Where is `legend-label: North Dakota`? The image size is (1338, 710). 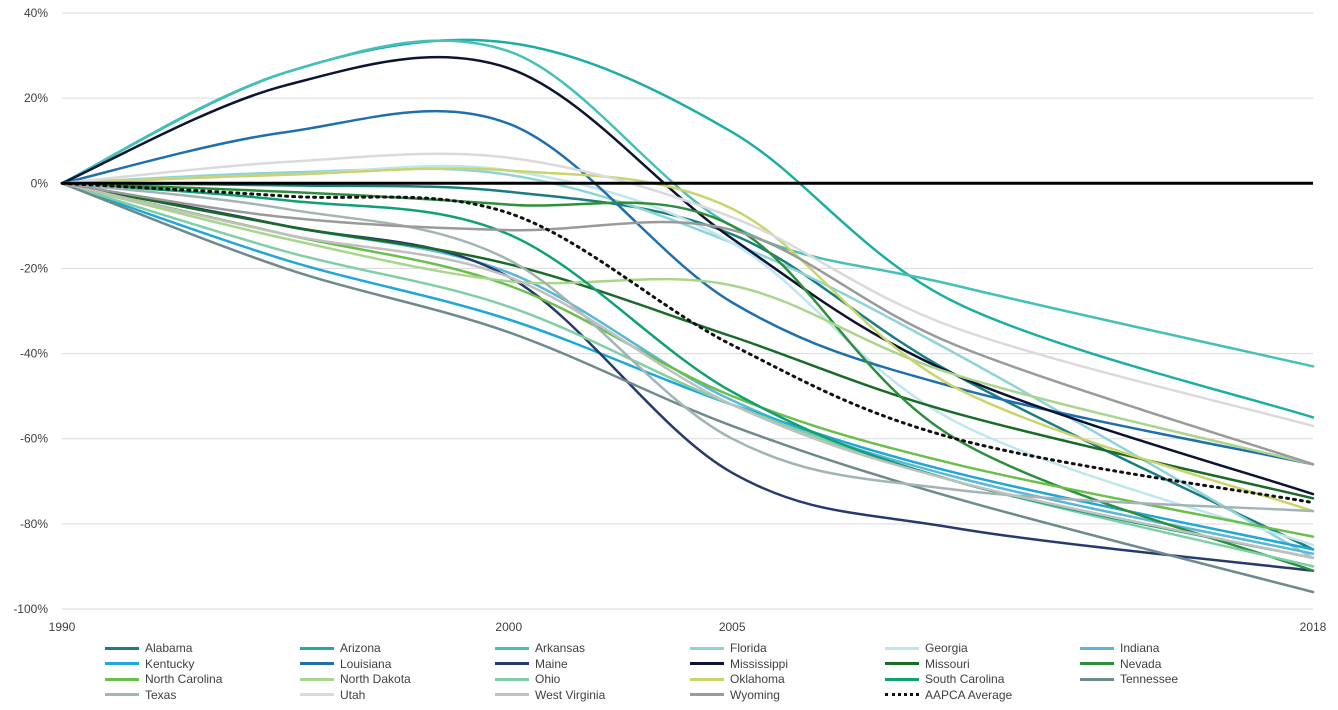 legend-label: North Dakota is located at coordinates (375, 679).